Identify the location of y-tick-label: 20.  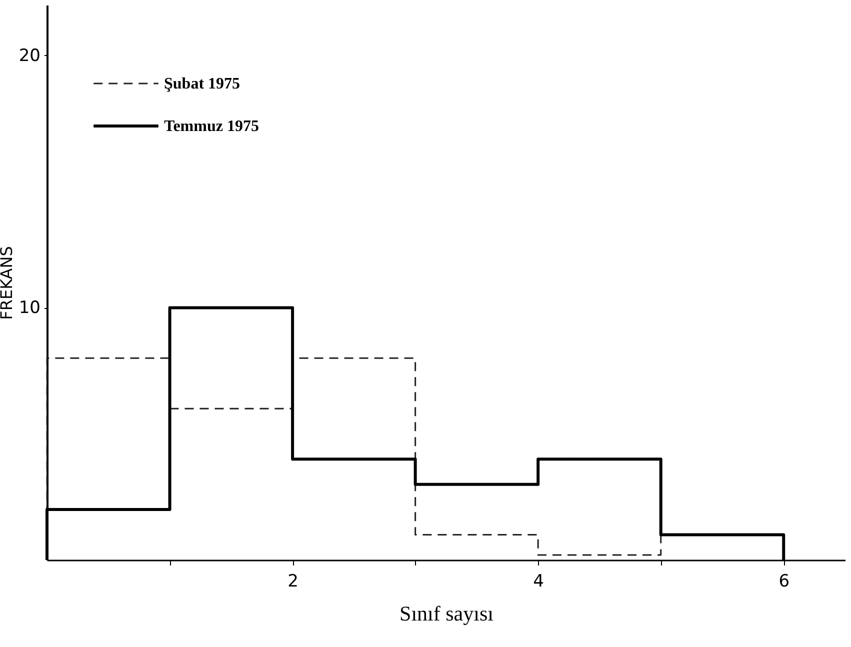
(29, 56).